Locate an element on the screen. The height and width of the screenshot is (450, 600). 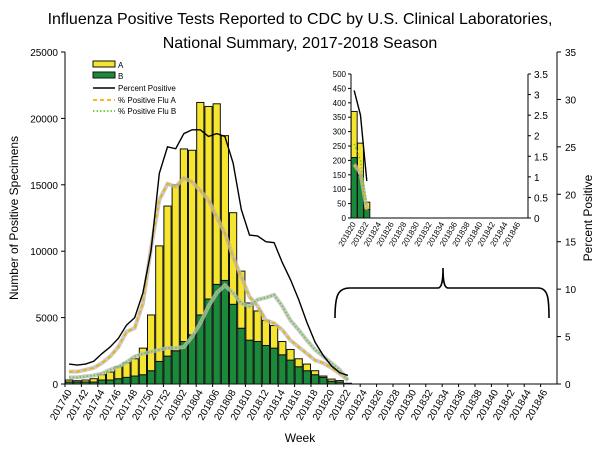
inset-y2-tick-label: 1.5 is located at coordinates (541, 157).